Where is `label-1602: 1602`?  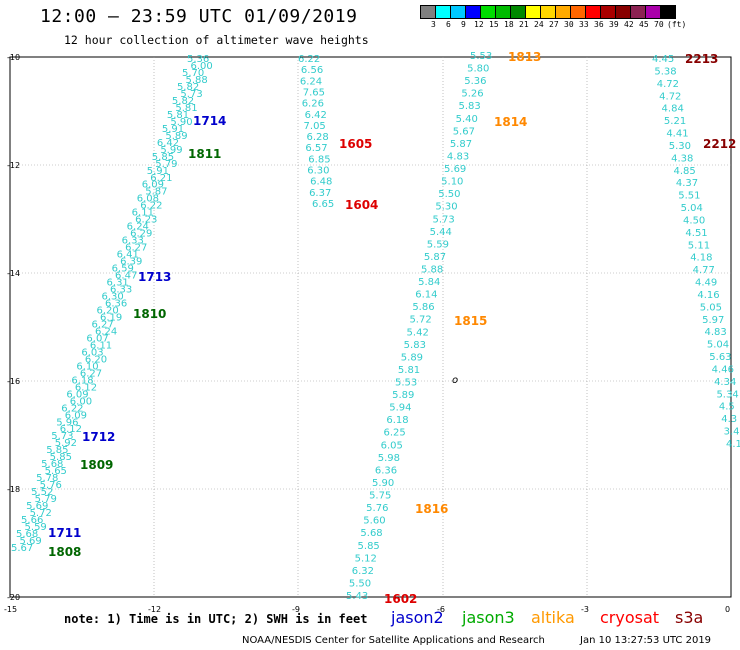
label-1602: 1602 is located at coordinates (400, 599).